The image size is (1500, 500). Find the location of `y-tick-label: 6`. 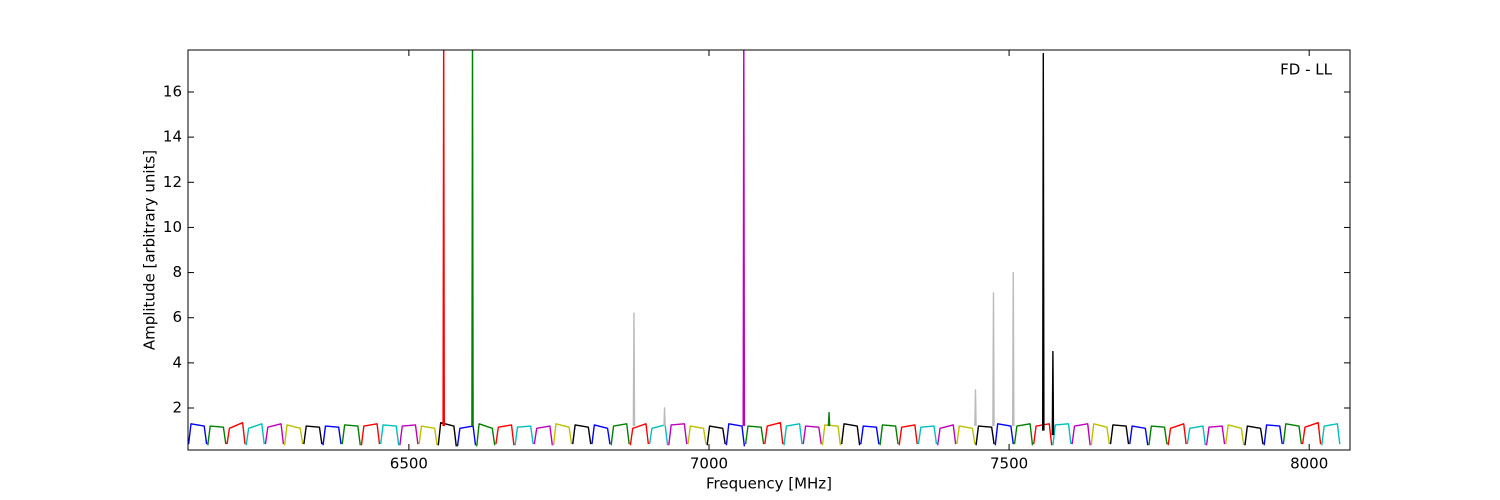

y-tick-label: 6 is located at coordinates (177, 317).